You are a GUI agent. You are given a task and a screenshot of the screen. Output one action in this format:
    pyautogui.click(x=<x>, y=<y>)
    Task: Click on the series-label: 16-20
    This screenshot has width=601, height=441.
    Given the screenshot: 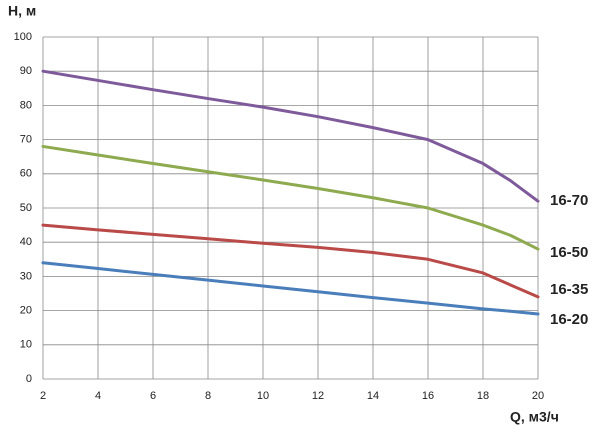 What is the action you would take?
    pyautogui.click(x=569, y=319)
    